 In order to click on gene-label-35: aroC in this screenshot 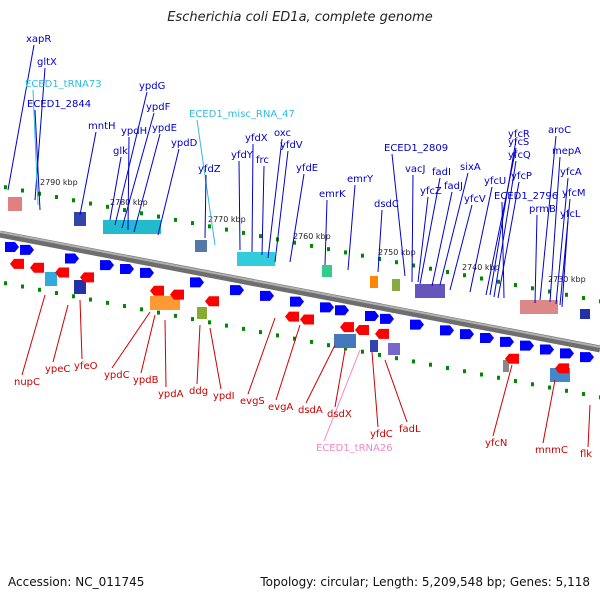, I will do `click(559, 130)`.